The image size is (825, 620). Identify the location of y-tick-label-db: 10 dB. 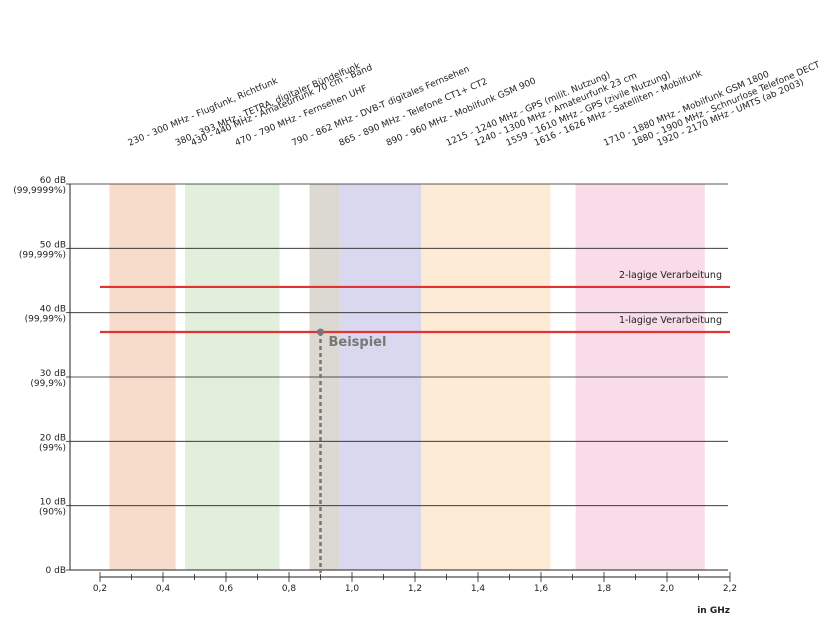
(53, 503).